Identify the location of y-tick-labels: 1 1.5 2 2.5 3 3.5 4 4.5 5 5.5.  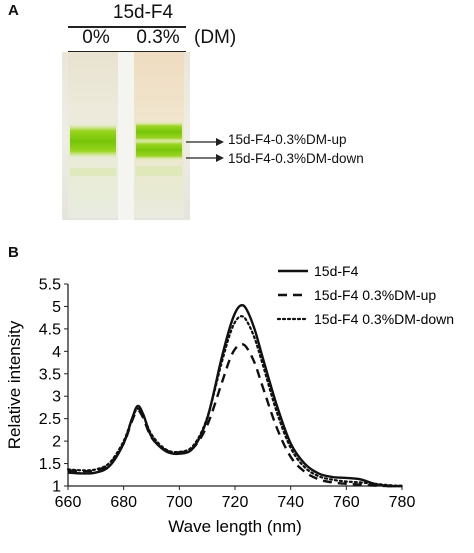
(53, 386).